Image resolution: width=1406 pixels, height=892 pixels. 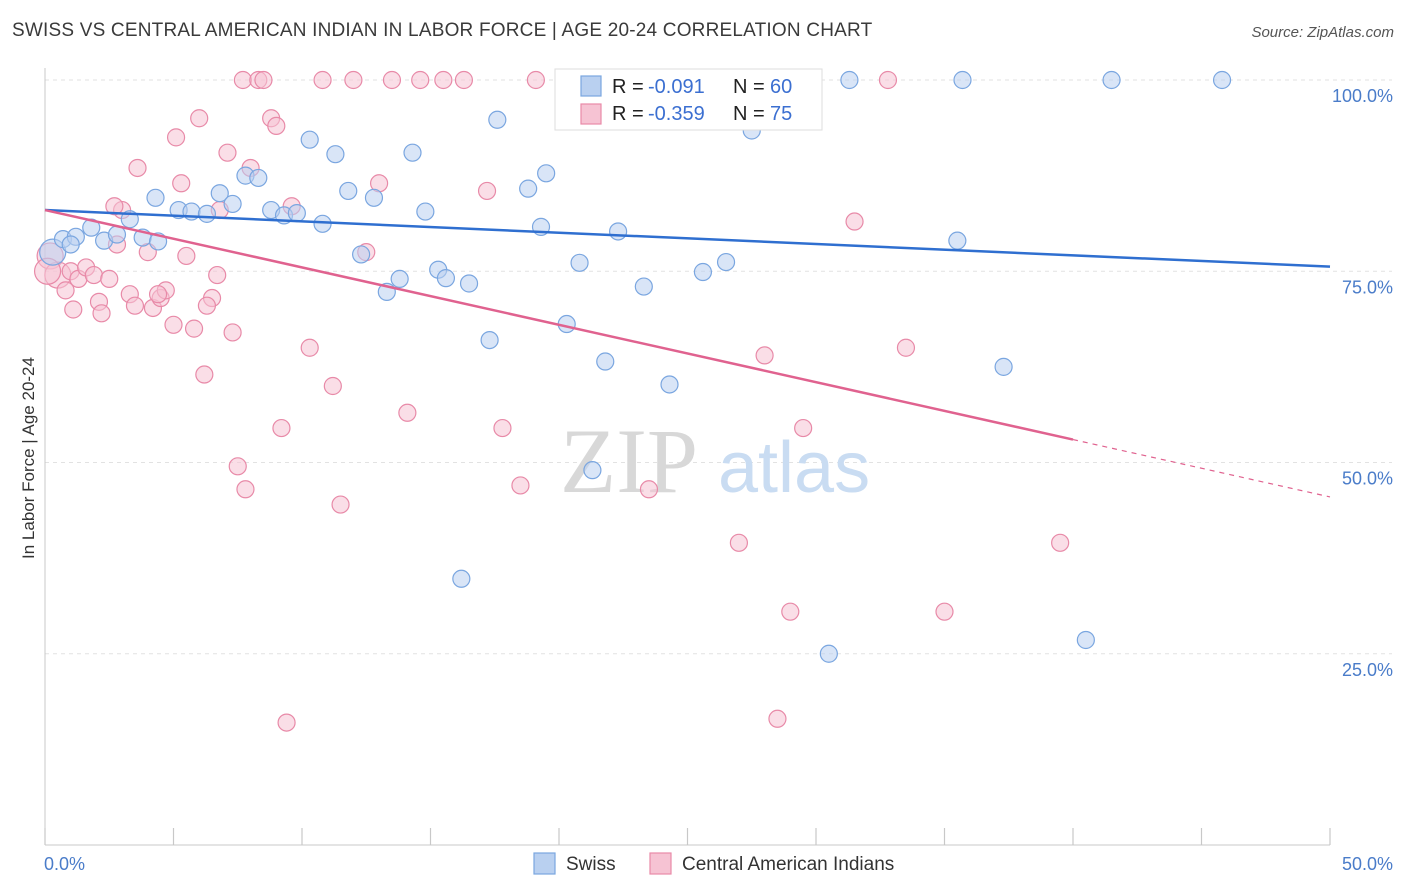 What do you see at coordinates (788, 864) in the screenshot?
I see `legend-label-cai: Central American Indians` at bounding box center [788, 864].